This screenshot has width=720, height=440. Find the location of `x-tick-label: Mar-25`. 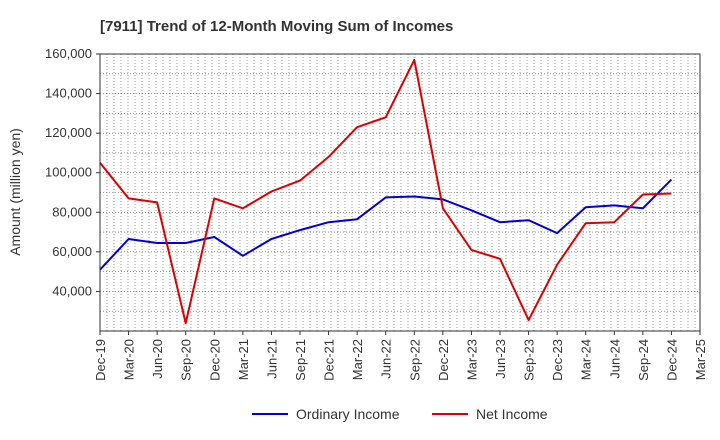

x-tick-label: Mar-25 is located at coordinates (700, 359).